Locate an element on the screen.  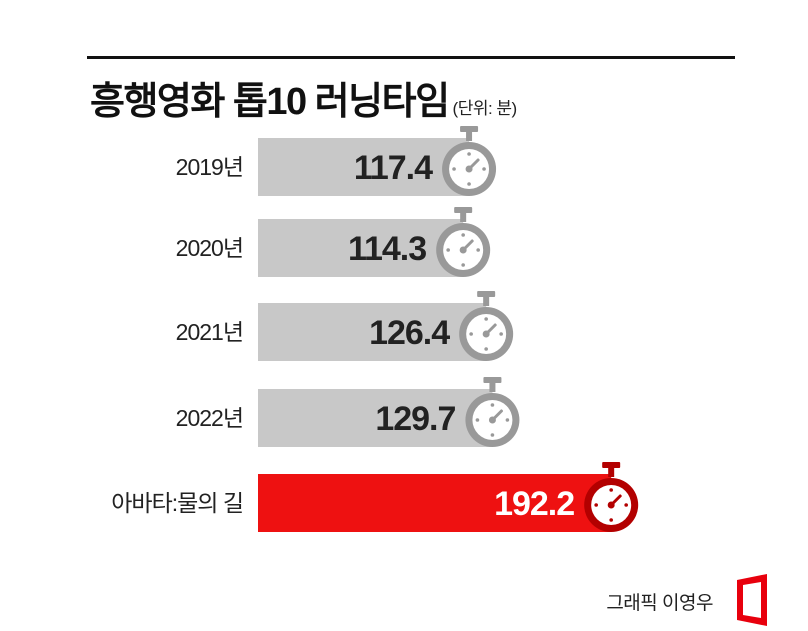
bar-row: 2020년 114.3 is located at coordinates (333, 242).